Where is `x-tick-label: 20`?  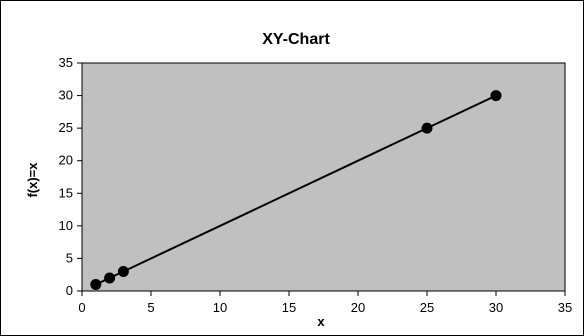
x-tick-label: 20 is located at coordinates (358, 307).